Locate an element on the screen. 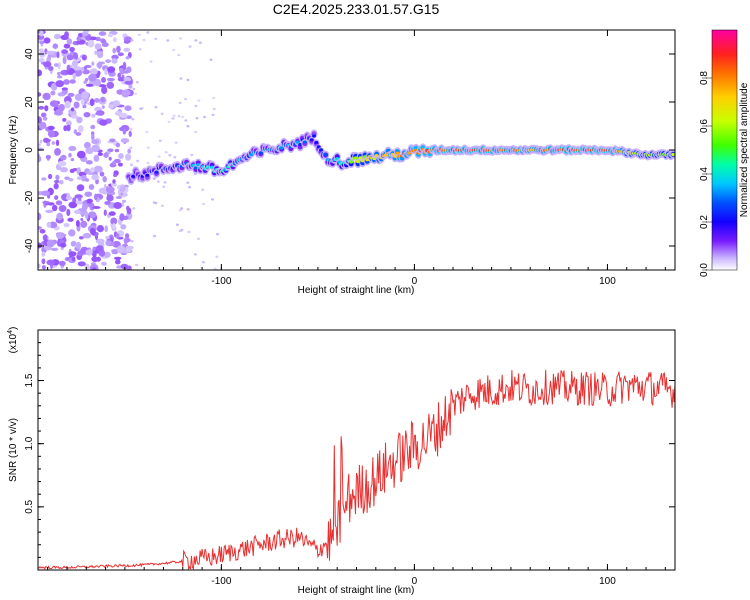 The width and height of the screenshot is (750, 600). snr-x-ticks: -100 0 100 is located at coordinates (356, 575).